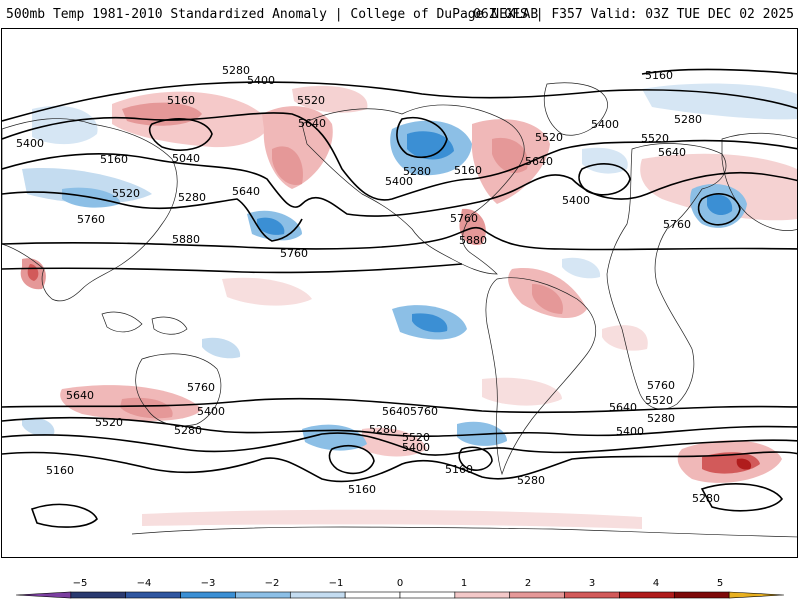 The image size is (800, 600). What do you see at coordinates (592, 583) in the screenshot?
I see `colorbar-tick-label: 3` at bounding box center [592, 583].